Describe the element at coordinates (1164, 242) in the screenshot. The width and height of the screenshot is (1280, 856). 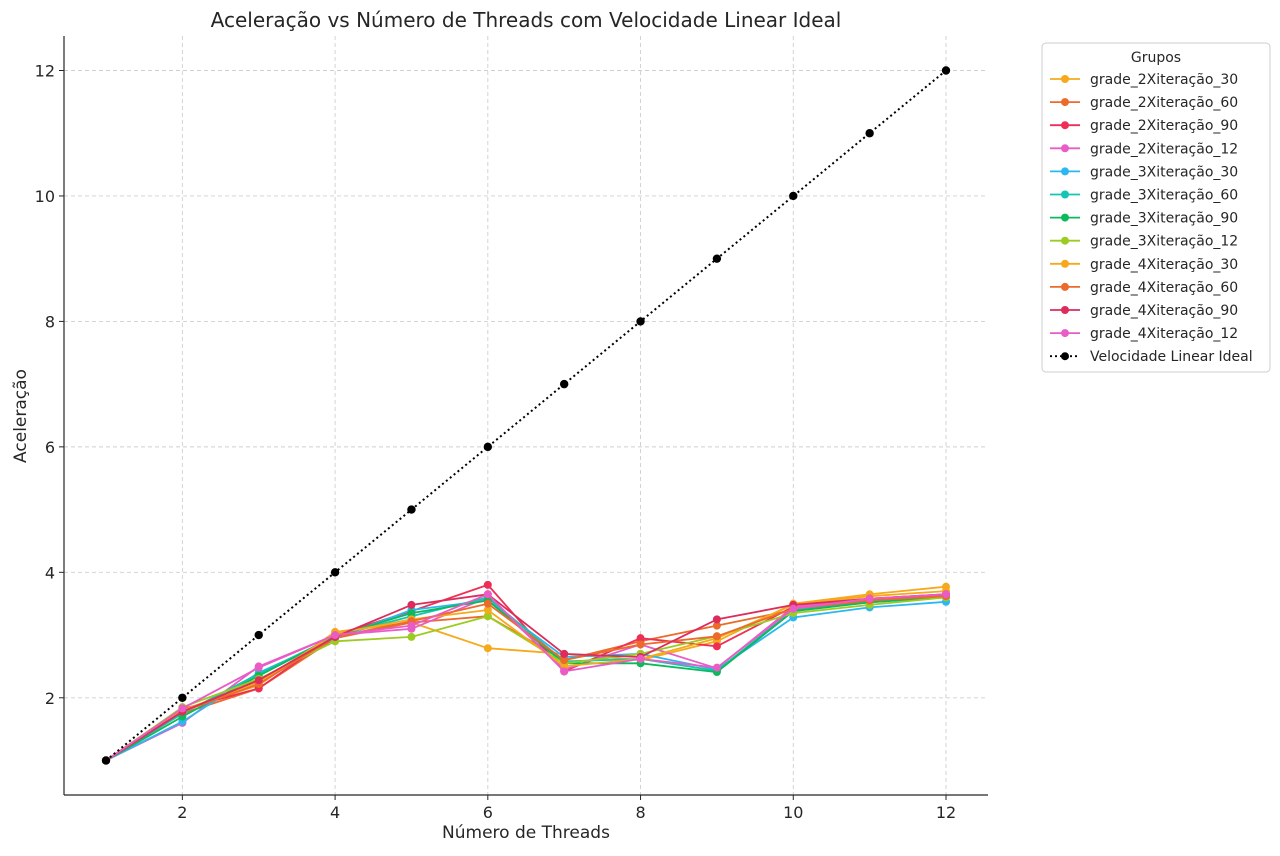
I see `legend-label: grade_3Xiteração_12` at that location.